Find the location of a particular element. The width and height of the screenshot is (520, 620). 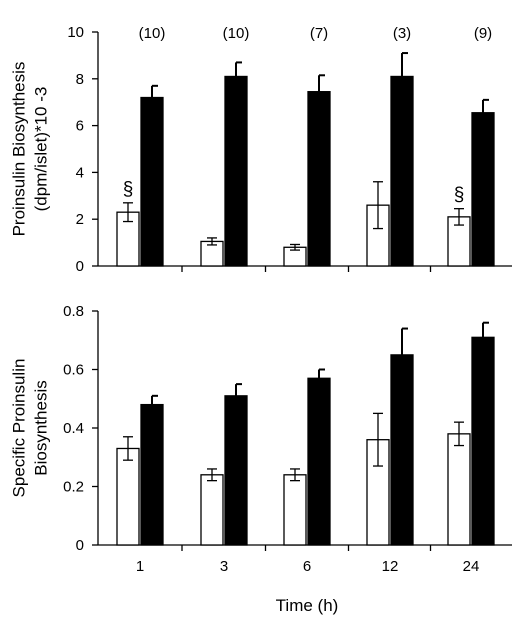

x-tick-label: 24 is located at coordinates (471, 566).